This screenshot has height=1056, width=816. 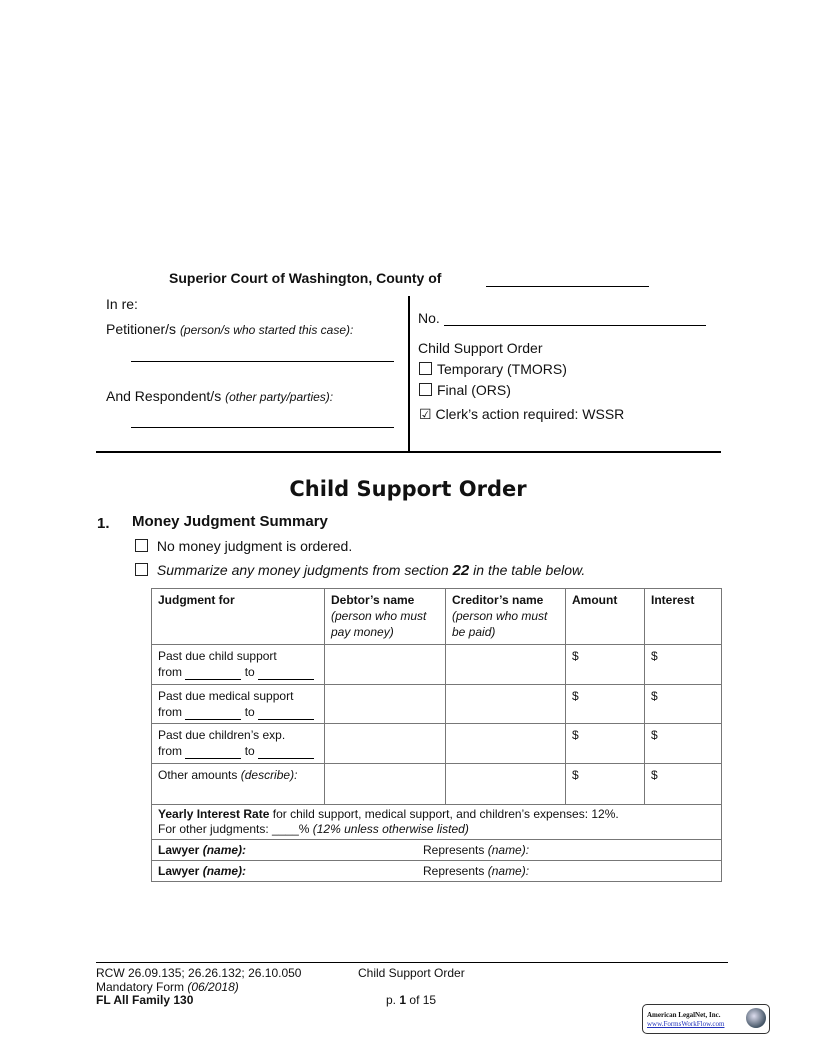 I want to click on footer-rule, so click(x=412, y=962).